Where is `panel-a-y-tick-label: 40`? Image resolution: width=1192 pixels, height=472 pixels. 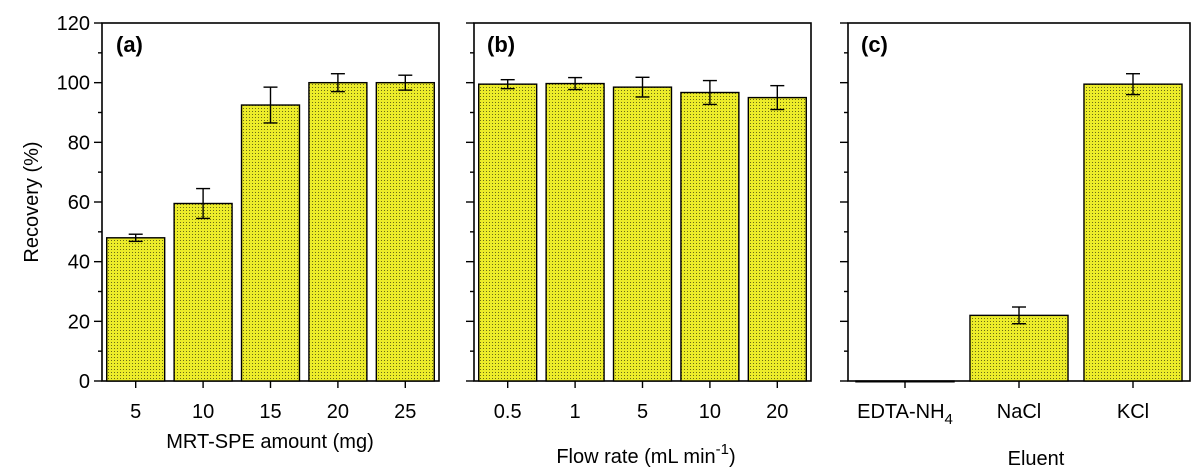 panel-a-y-tick-label: 40 is located at coordinates (79, 263).